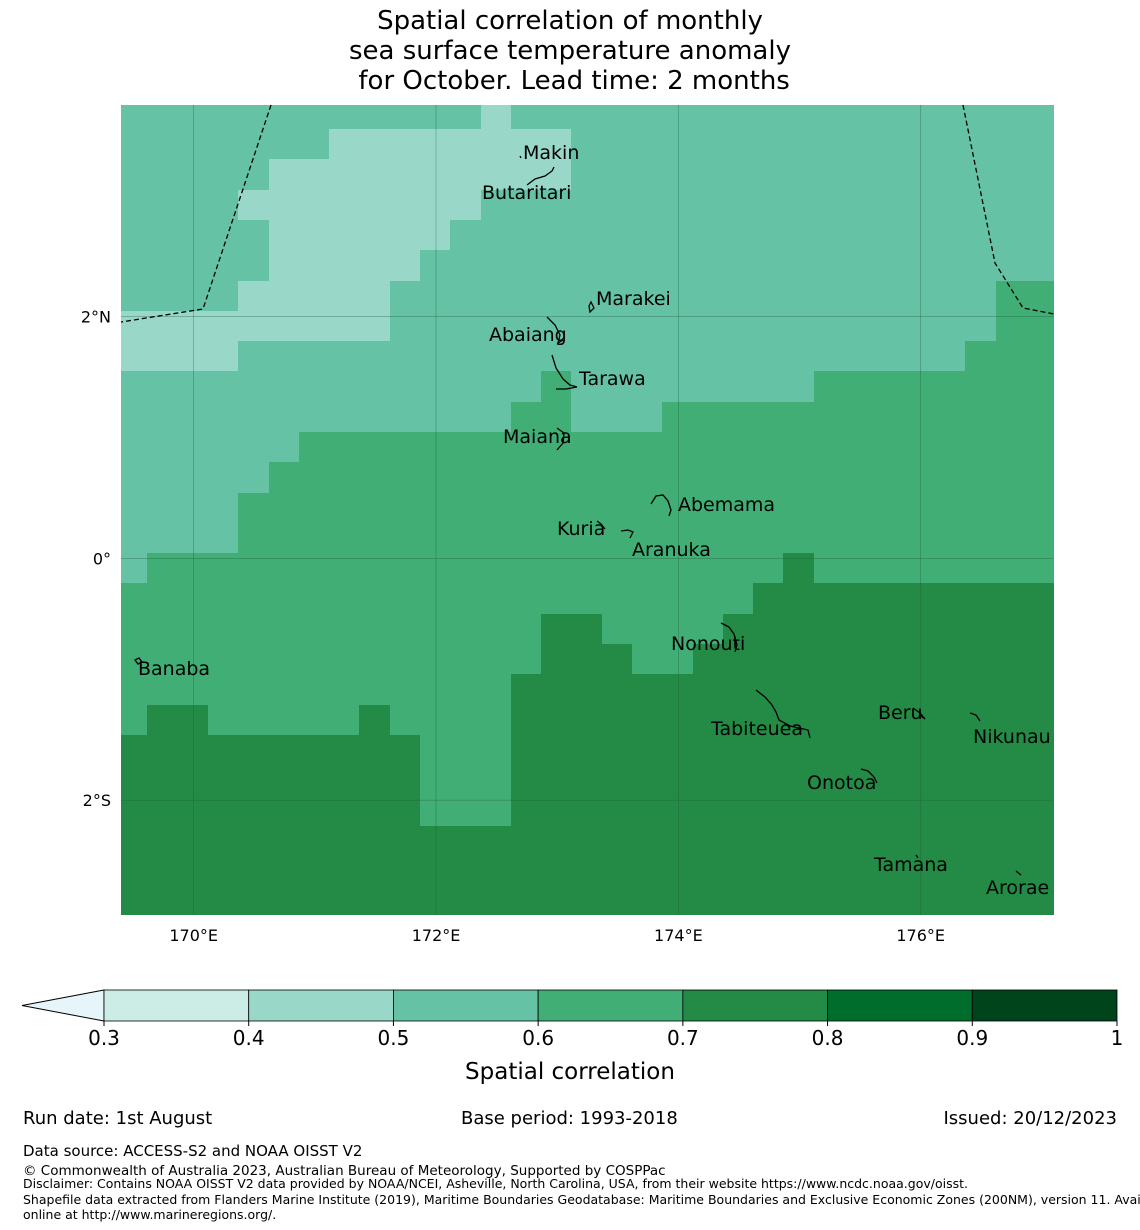  I want to click on x-tick-label: 176°E, so click(920, 935).